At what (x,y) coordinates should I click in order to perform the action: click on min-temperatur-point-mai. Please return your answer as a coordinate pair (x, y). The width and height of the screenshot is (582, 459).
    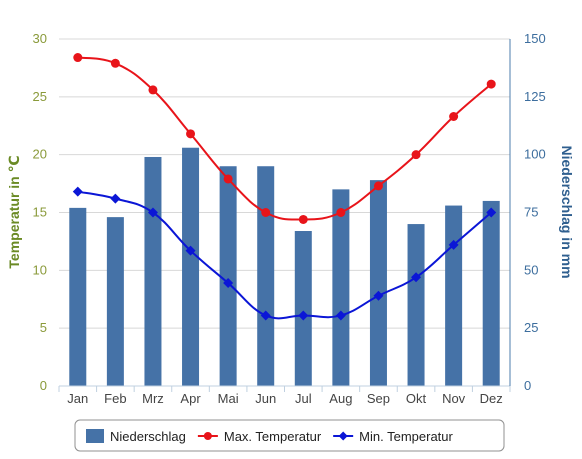
    Looking at the image, I should click on (228, 283).